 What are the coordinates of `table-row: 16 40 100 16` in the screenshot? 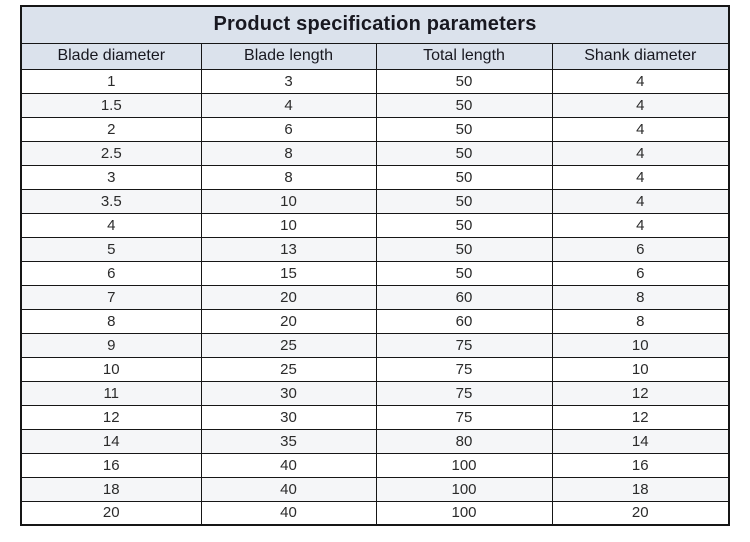 It's located at (375, 465).